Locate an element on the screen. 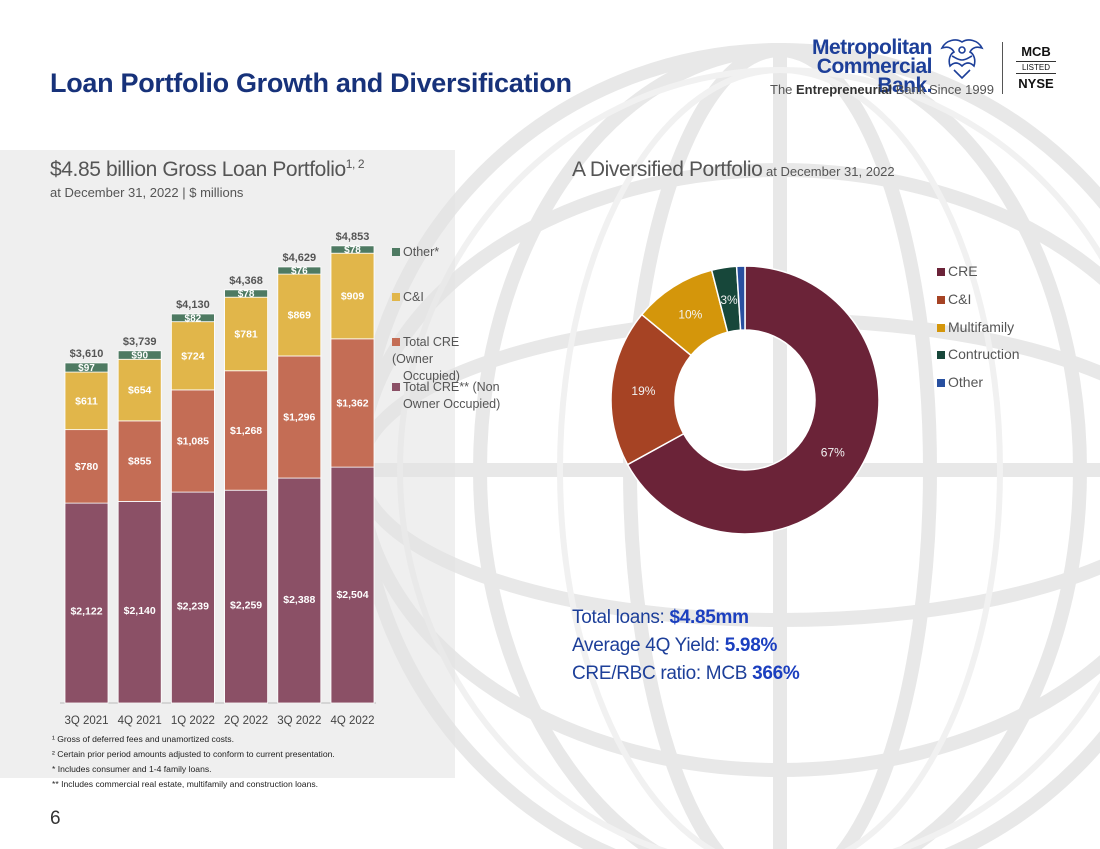 This screenshot has height=849, width=1100. stat-total-value: $4.85mm is located at coordinates (709, 617).